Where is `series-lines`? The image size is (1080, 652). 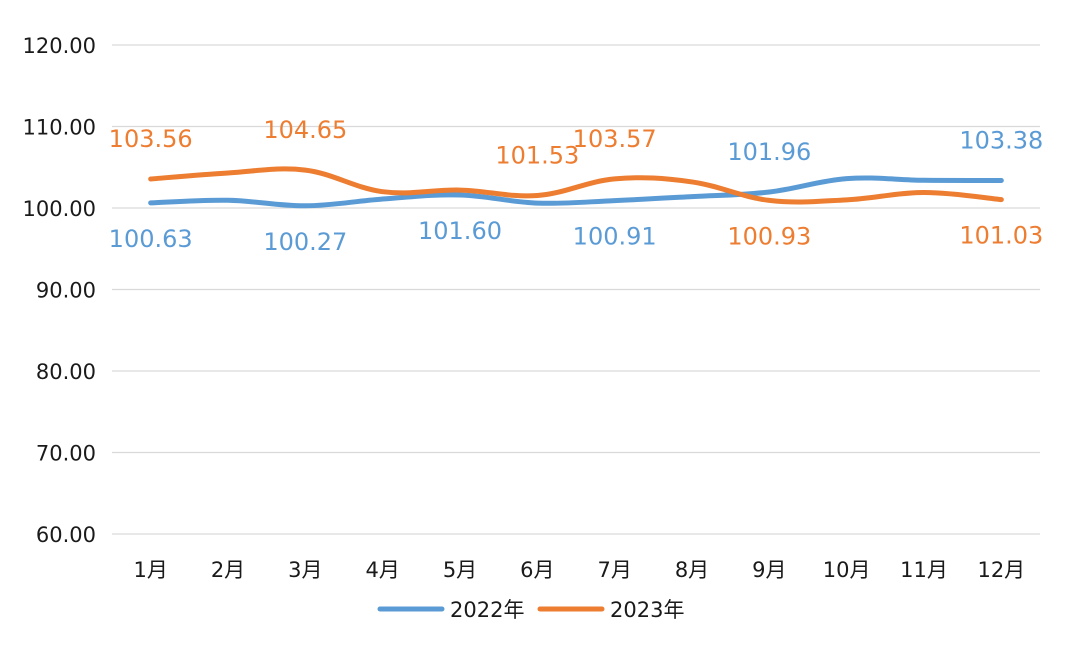
series-lines is located at coordinates (576, 187).